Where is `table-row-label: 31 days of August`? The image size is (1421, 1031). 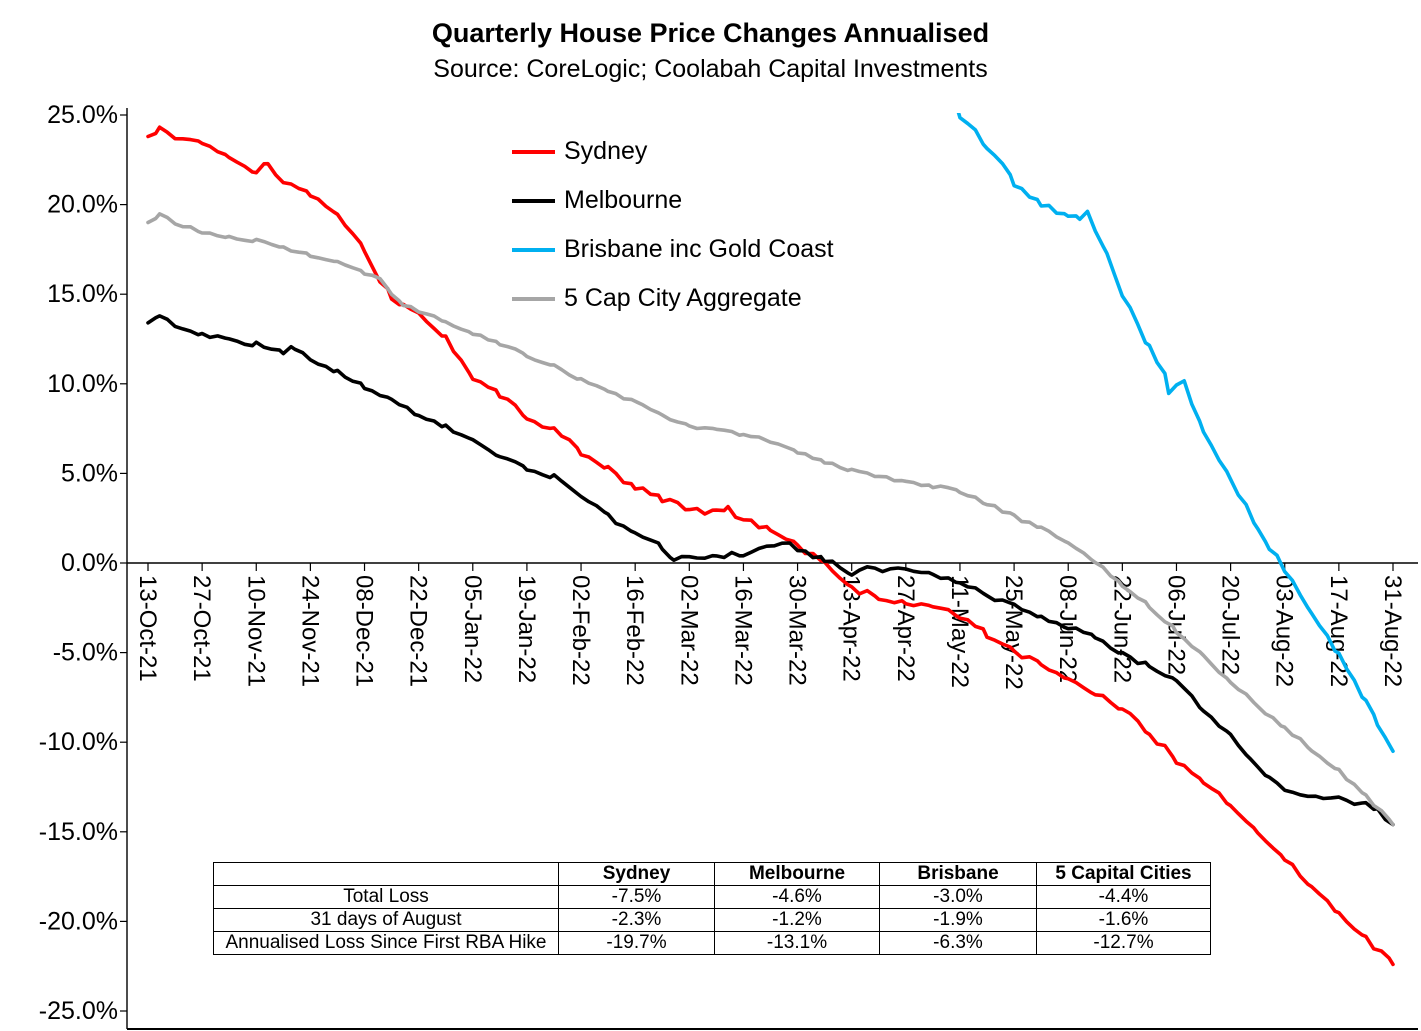 table-row-label: 31 days of August is located at coordinates (386, 920).